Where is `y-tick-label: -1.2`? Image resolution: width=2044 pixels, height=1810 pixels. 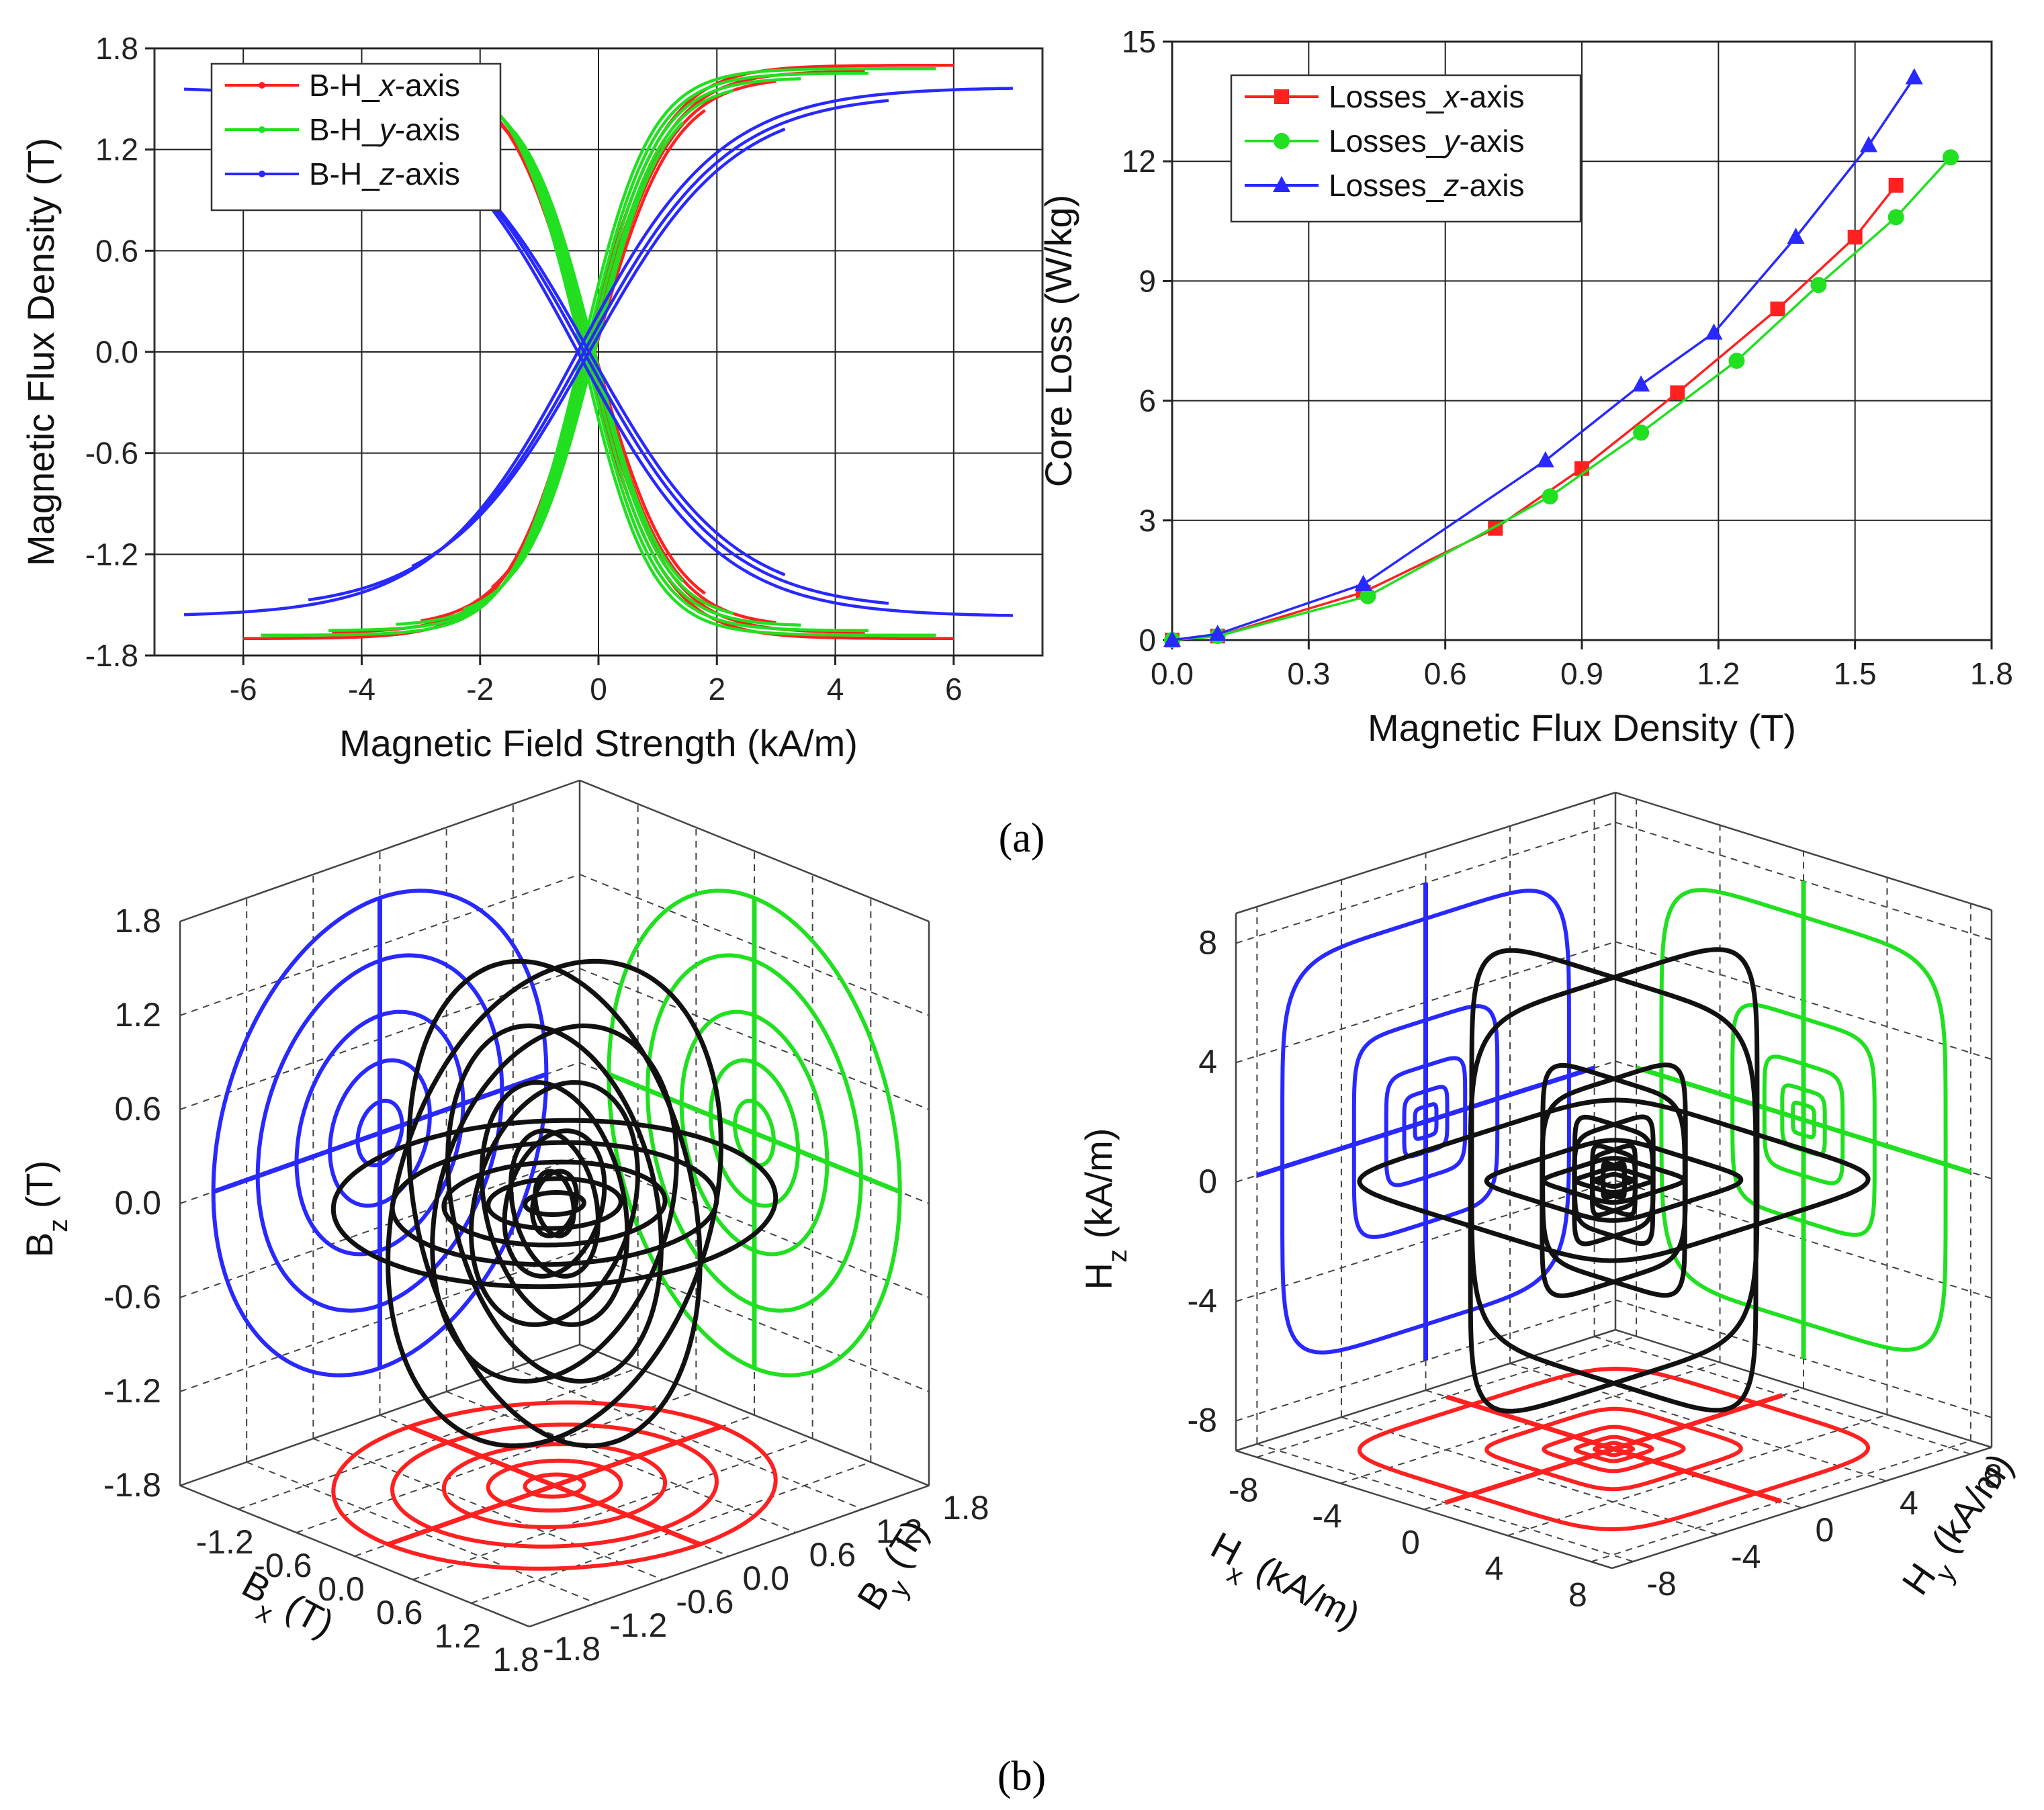
y-tick-label: -1.2 is located at coordinates (638, 1626).